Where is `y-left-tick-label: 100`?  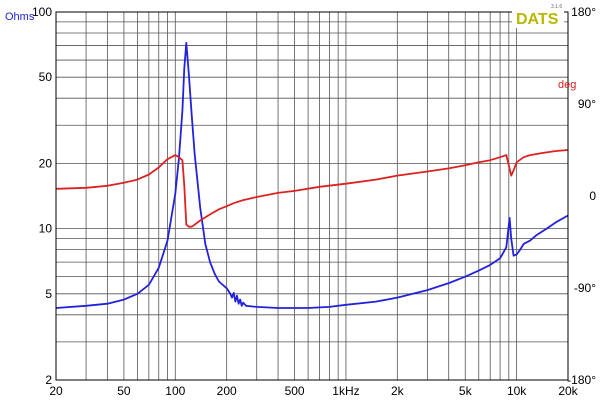
y-left-tick-label: 100 is located at coordinates (42, 12).